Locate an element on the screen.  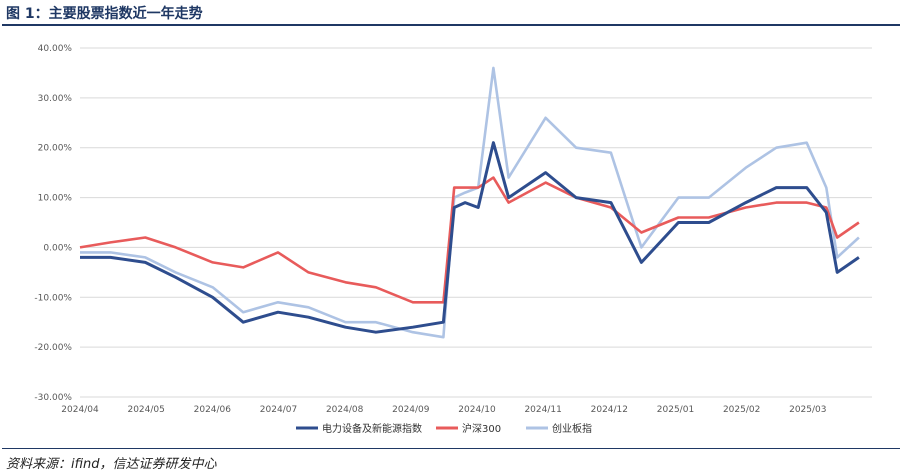
page-title: 图 1：主要股票指数近一年走势 is located at coordinates (104, 14).